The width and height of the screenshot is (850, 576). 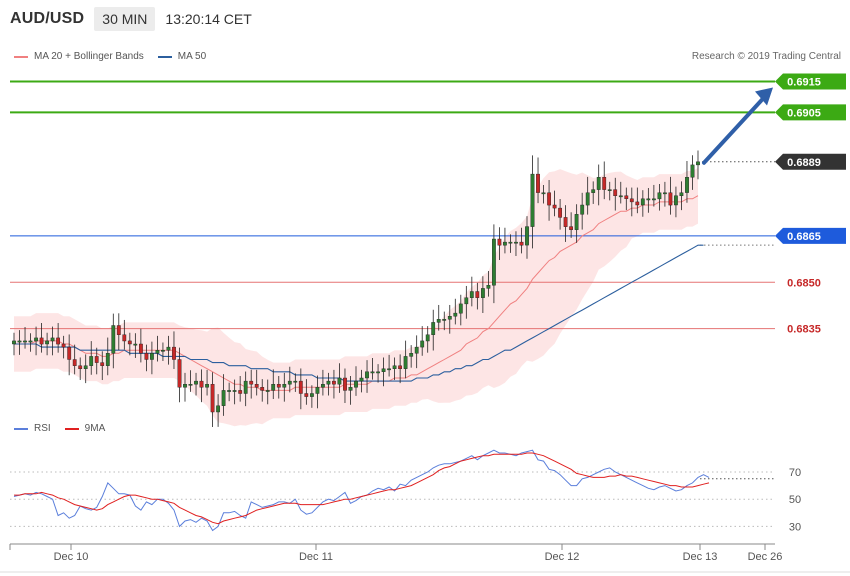 What do you see at coordinates (562, 557) in the screenshot?
I see `x-tick-label: Dec 12` at bounding box center [562, 557].